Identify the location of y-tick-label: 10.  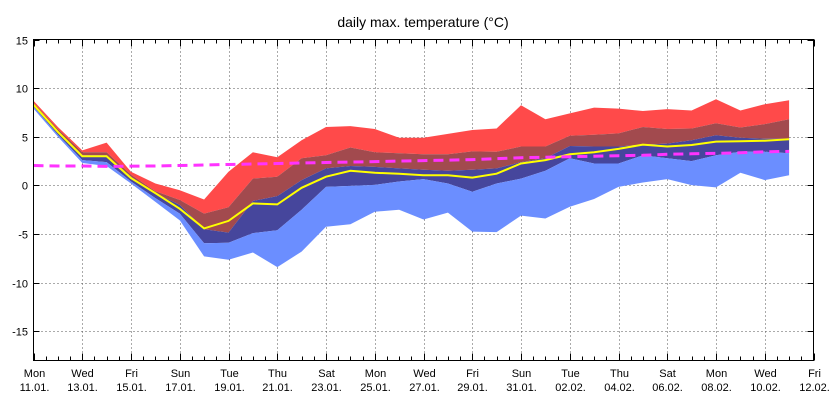
(22, 90).